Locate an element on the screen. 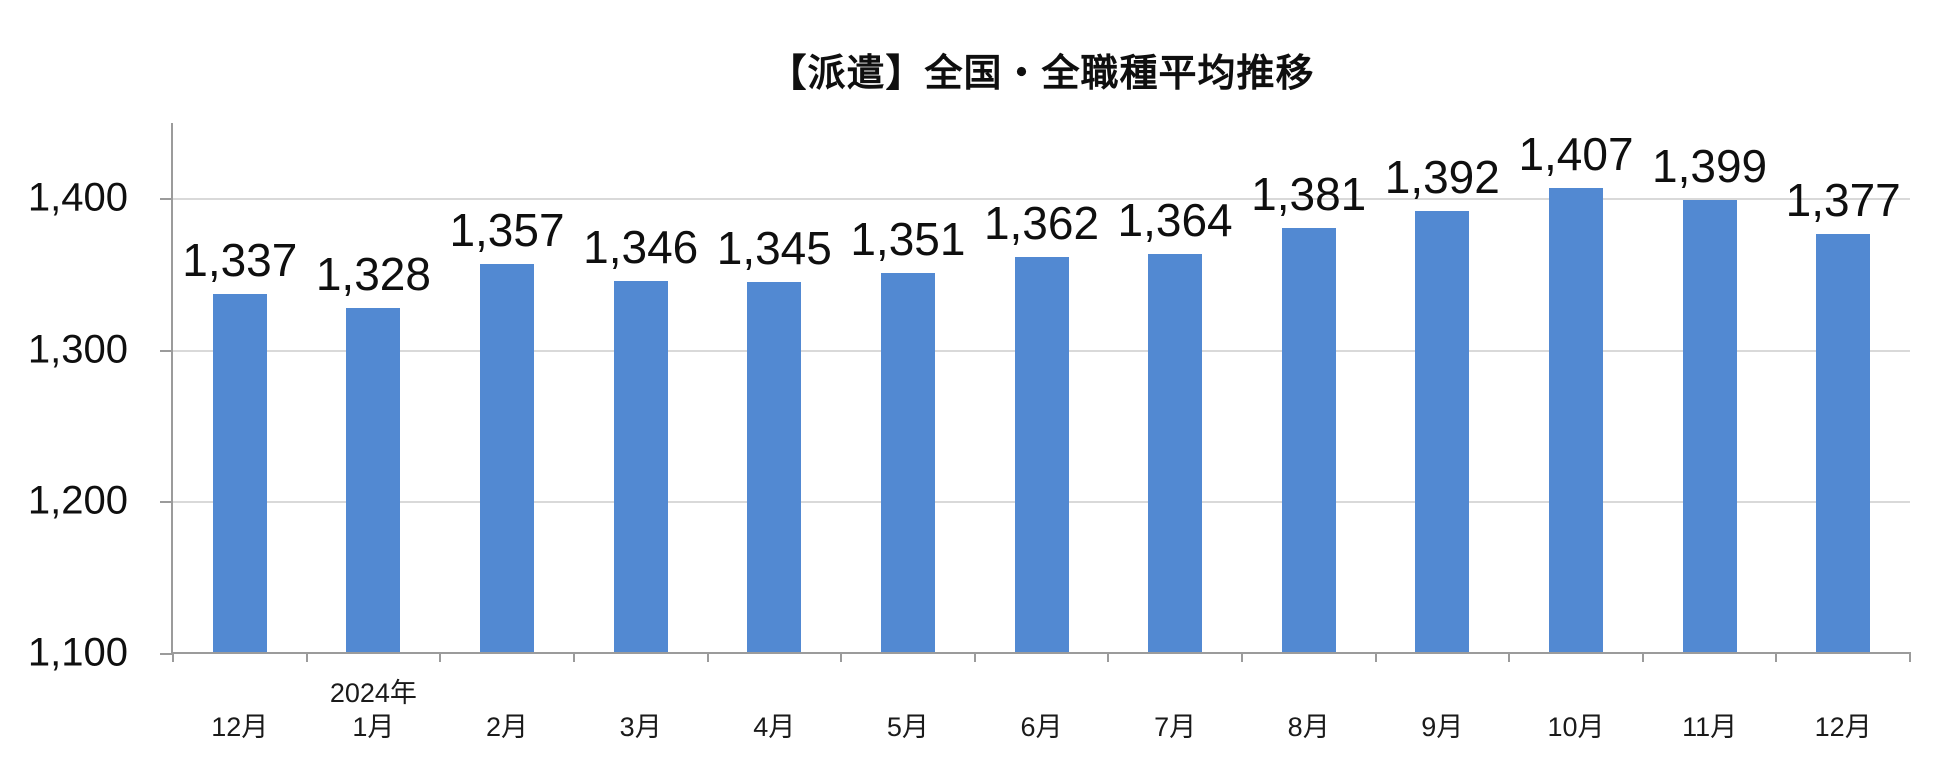  x-axis-category-label: 10月 is located at coordinates (1576, 727).